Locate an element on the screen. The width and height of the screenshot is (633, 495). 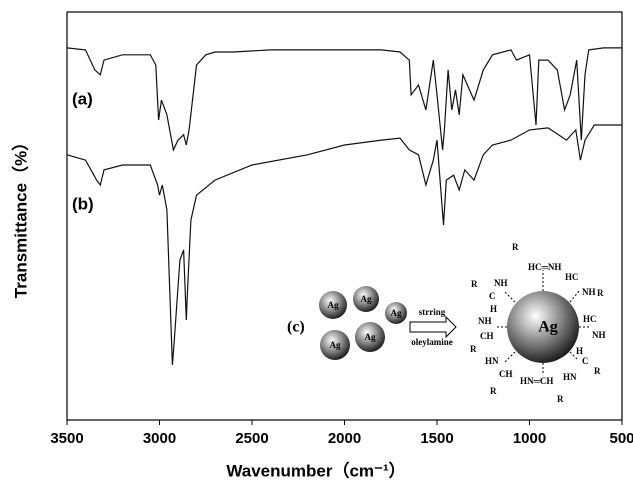
core-label: Ag is located at coordinates (548, 327).